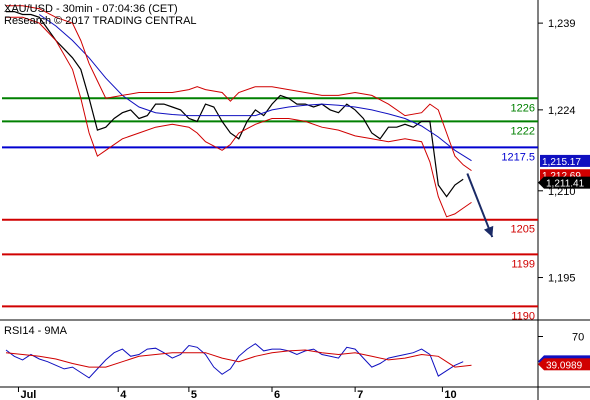 This screenshot has height=400, width=590. What do you see at coordinates (277, 394) in the screenshot?
I see `x-tick-label: 6` at bounding box center [277, 394].